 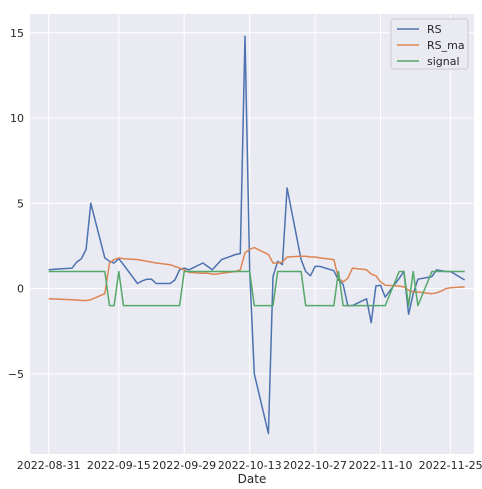 What do you see at coordinates (49, 465) in the screenshot?
I see `x-tick-label: 2022-08-31` at bounding box center [49, 465].